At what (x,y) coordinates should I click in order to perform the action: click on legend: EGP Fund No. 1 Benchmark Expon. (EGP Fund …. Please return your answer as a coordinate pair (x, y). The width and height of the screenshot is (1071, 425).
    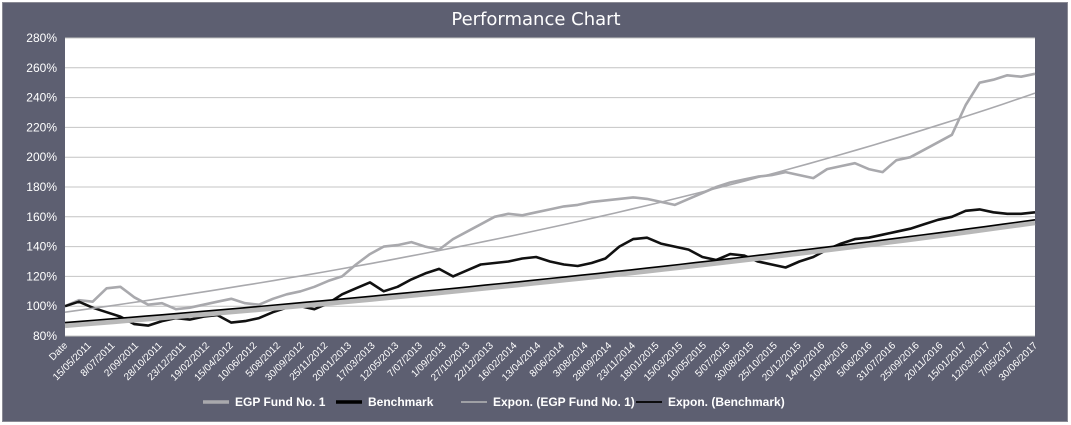
    Looking at the image, I should click on (494, 402).